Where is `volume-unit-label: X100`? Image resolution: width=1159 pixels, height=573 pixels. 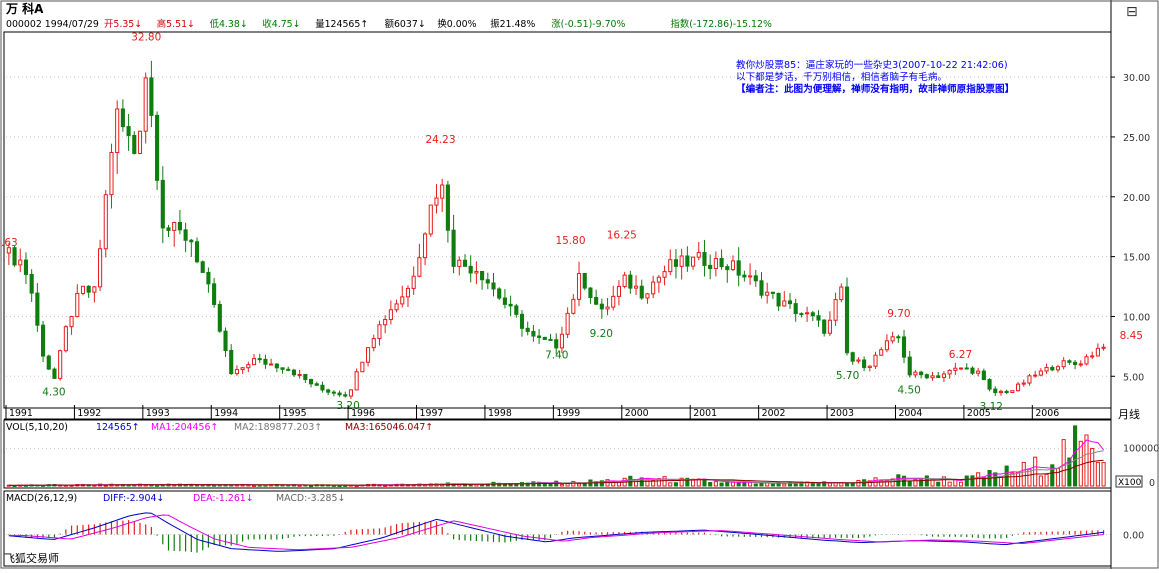 volume-unit-label: X100 is located at coordinates (1130, 483).